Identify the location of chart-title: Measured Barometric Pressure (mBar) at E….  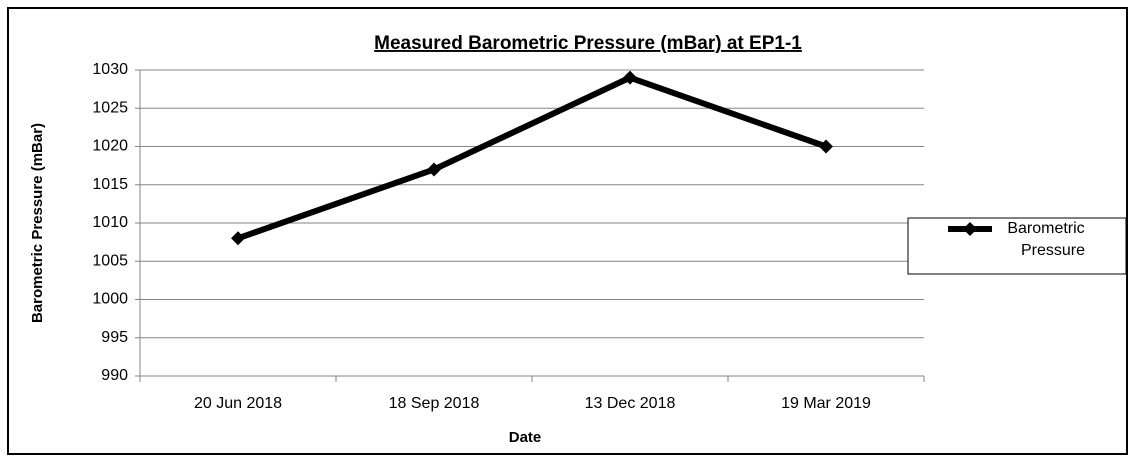
(588, 43).